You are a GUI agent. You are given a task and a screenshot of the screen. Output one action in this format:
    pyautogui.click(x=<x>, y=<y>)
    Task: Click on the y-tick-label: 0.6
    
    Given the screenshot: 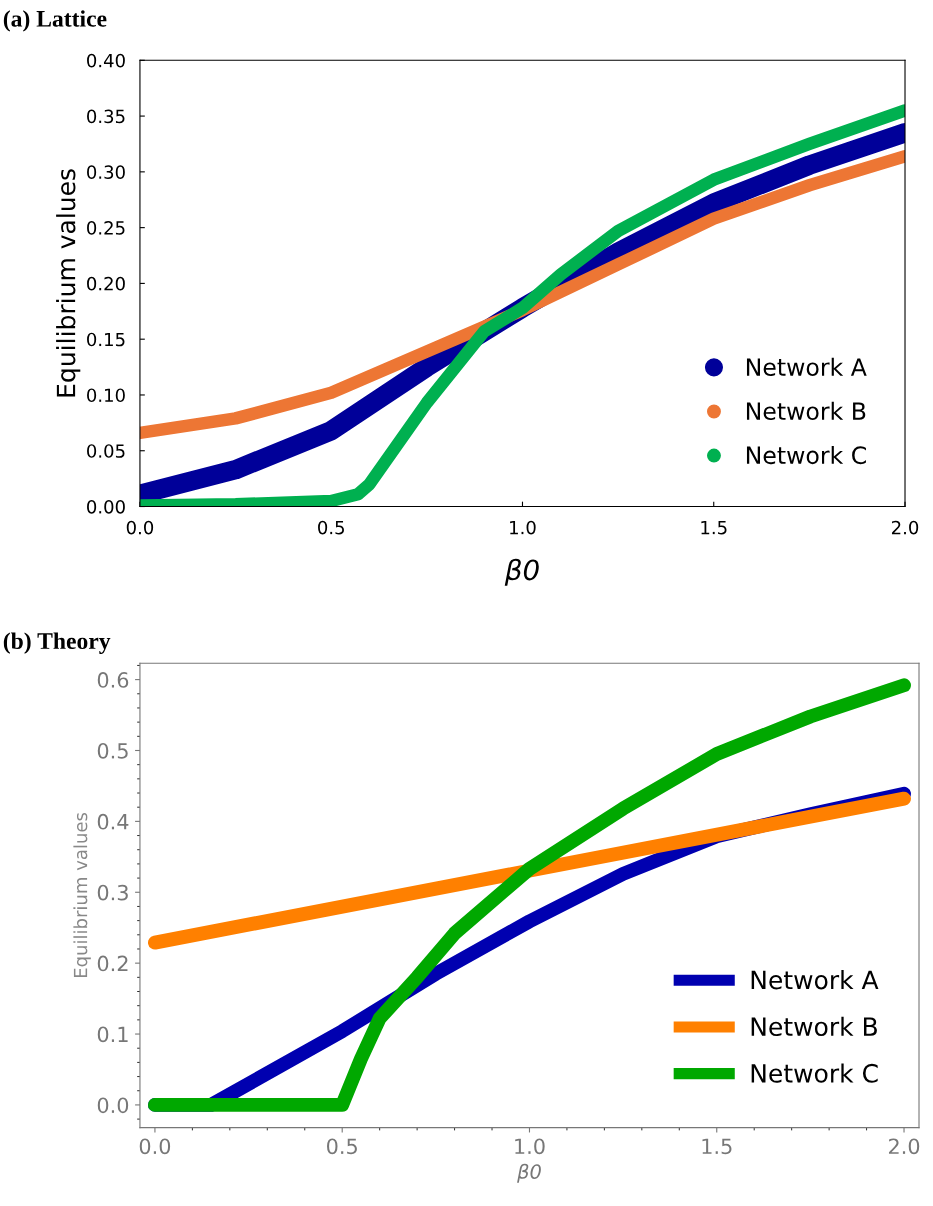 What is the action you would take?
    pyautogui.click(x=113, y=680)
    